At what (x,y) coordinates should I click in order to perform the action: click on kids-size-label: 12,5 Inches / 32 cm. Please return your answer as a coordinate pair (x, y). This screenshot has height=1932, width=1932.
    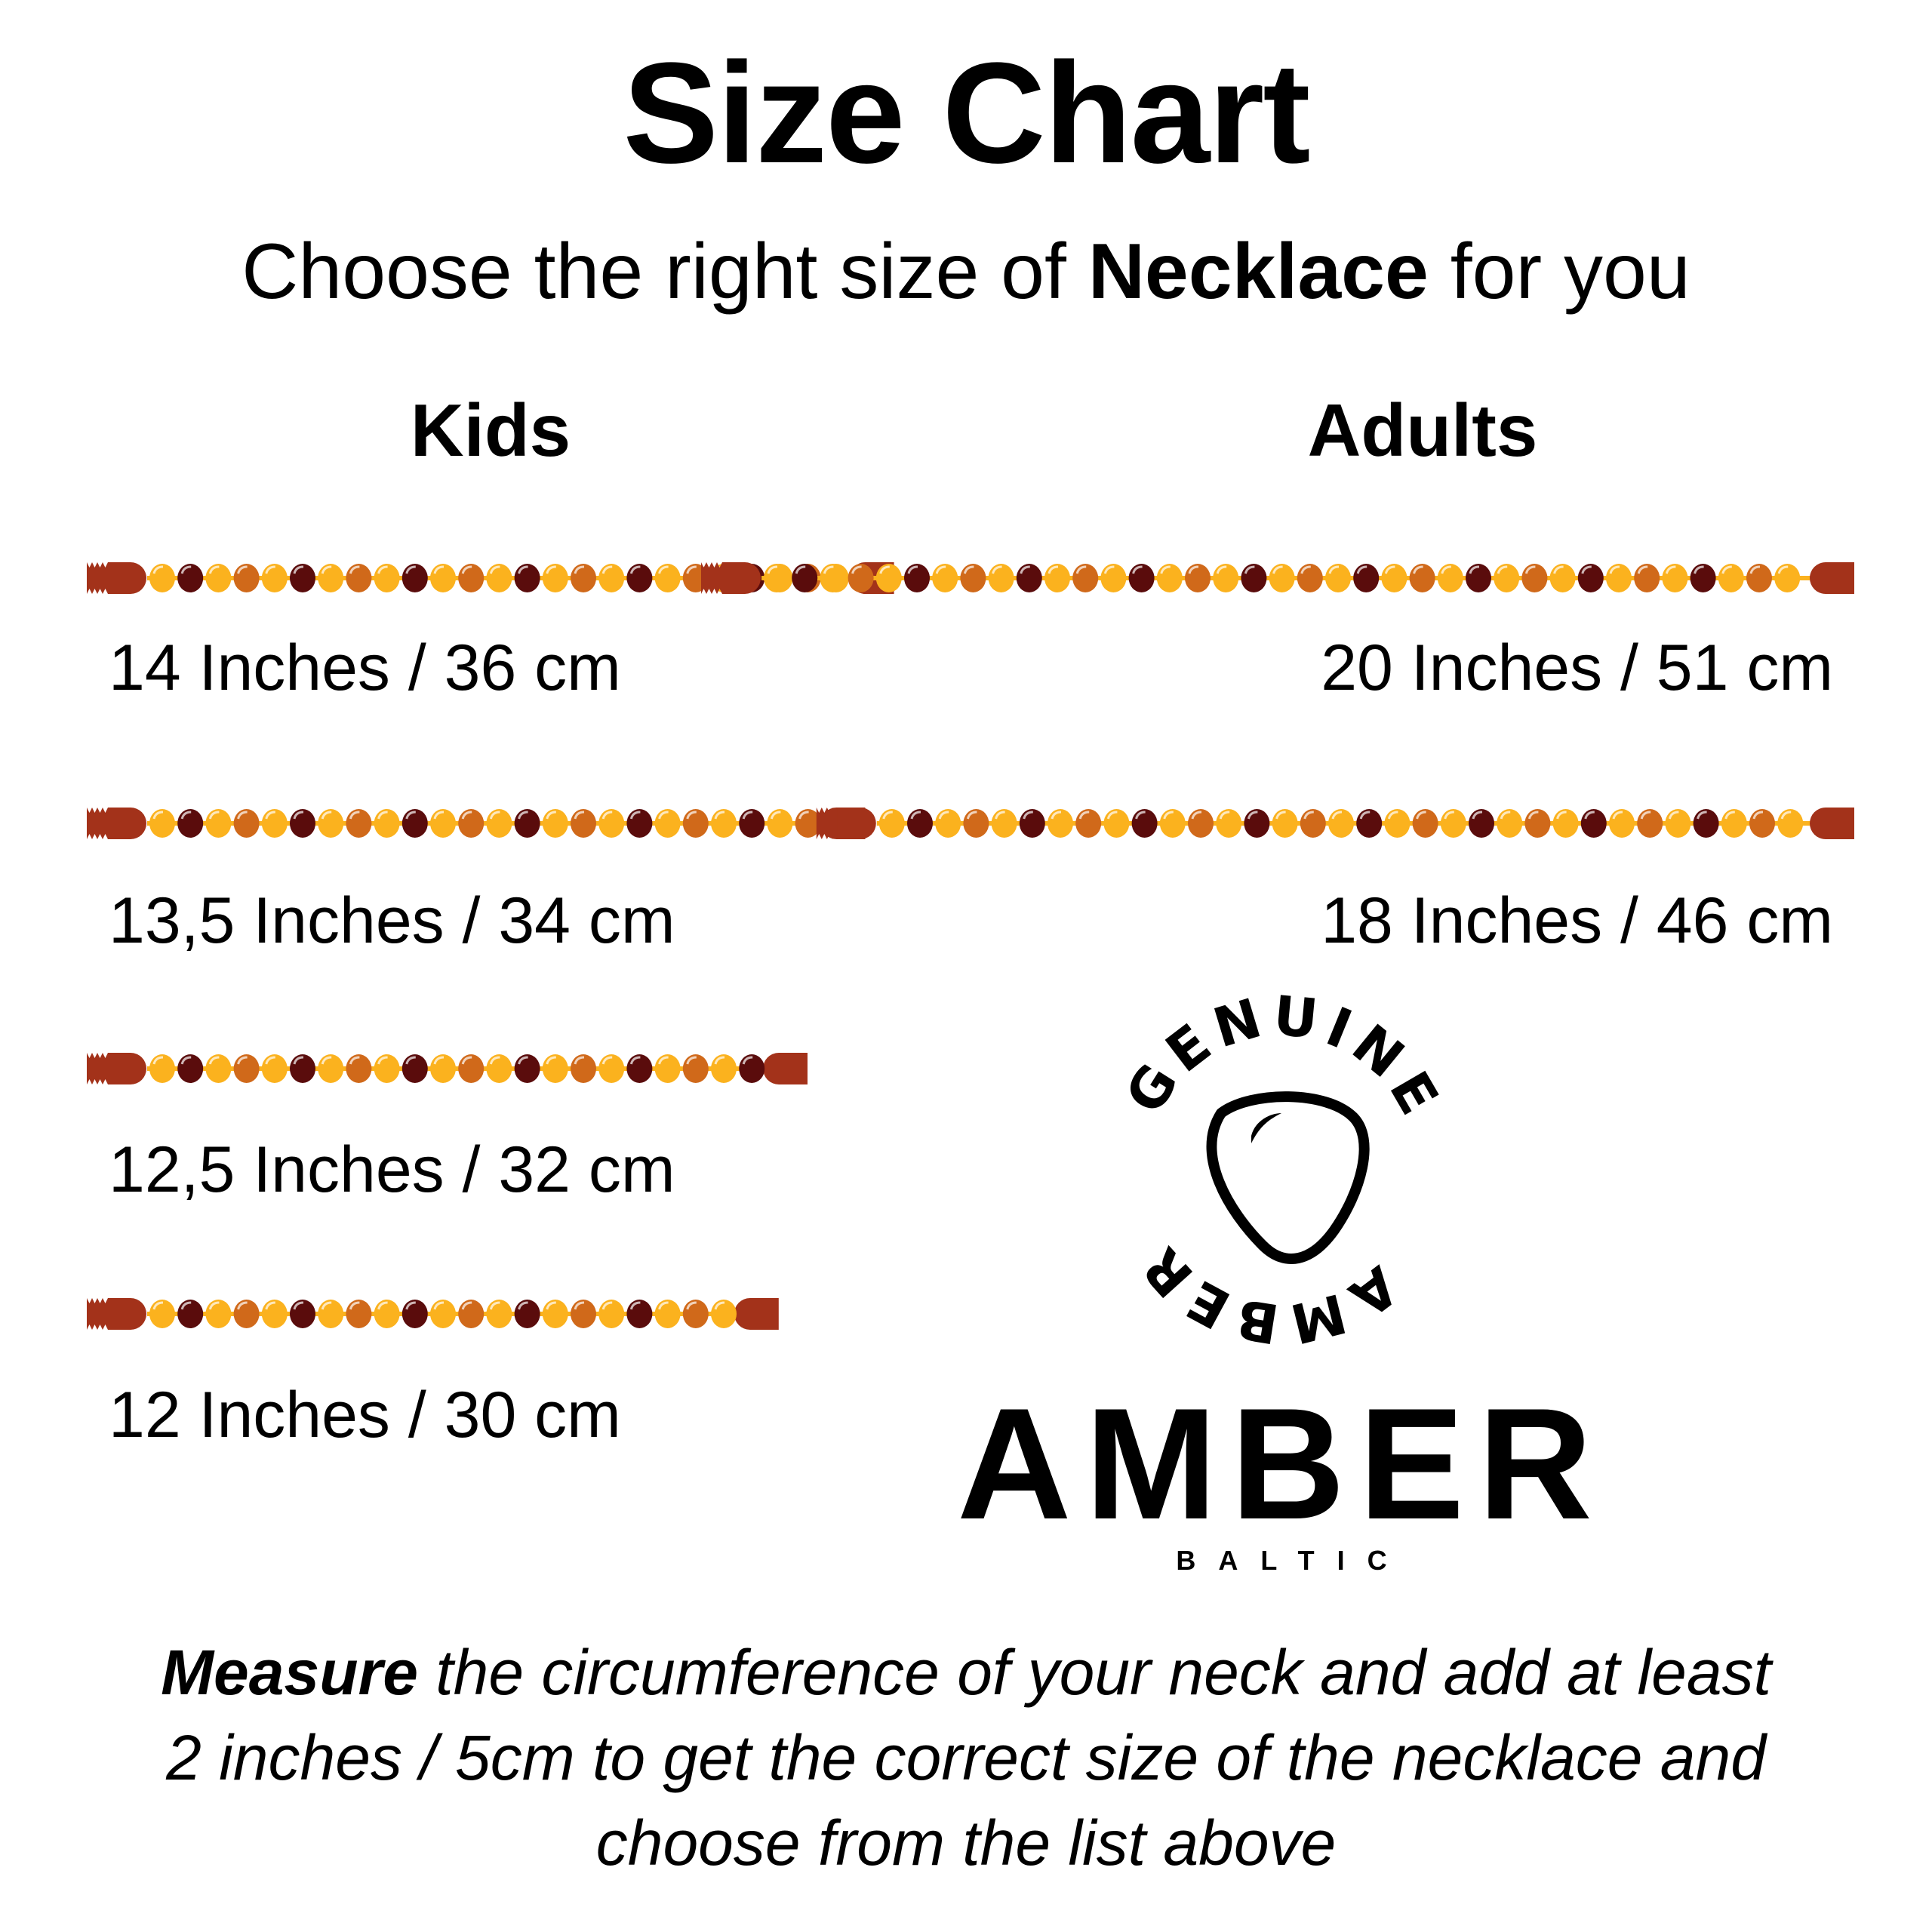
    Looking at the image, I should click on (392, 1170).